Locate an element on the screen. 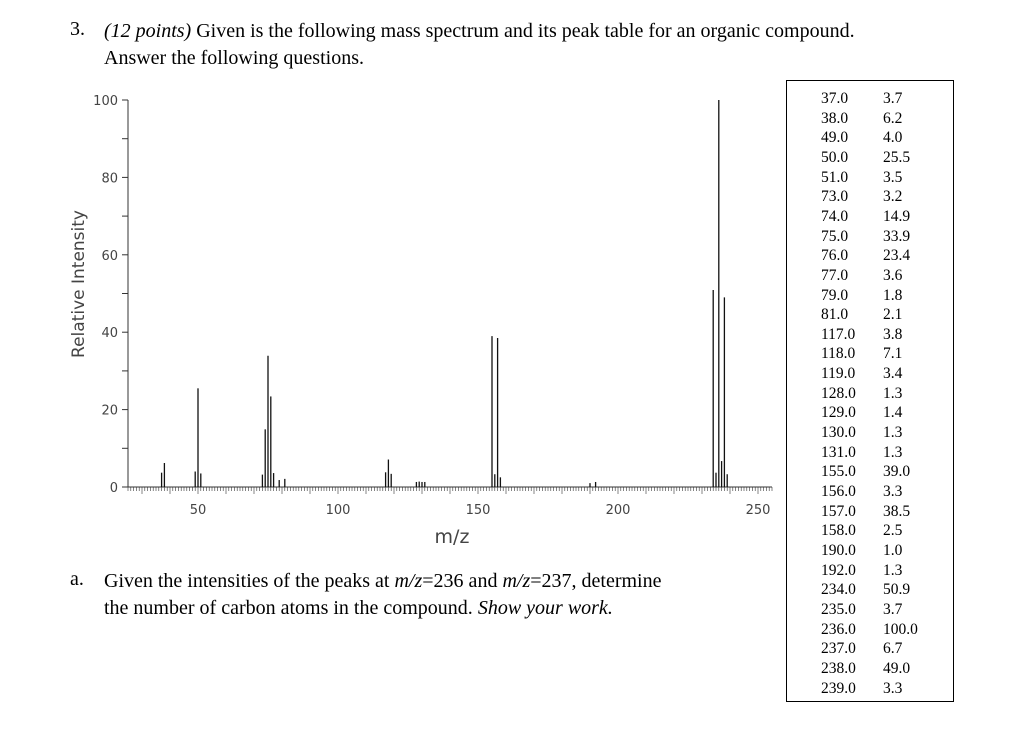 The image size is (1024, 743). peak-mz-value: 128.0 is located at coordinates (838, 393).